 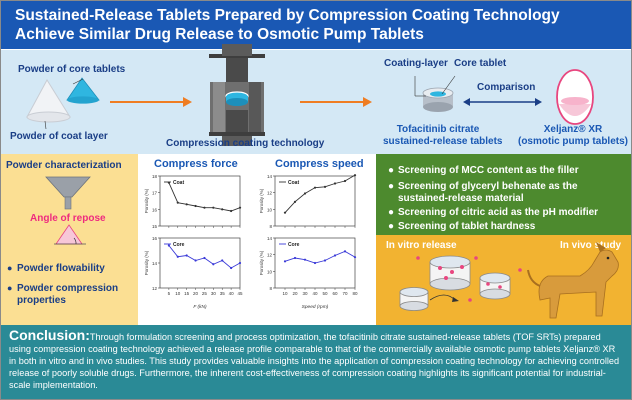 I want to click on core-tablet-label: Core tablet, so click(x=480, y=63).